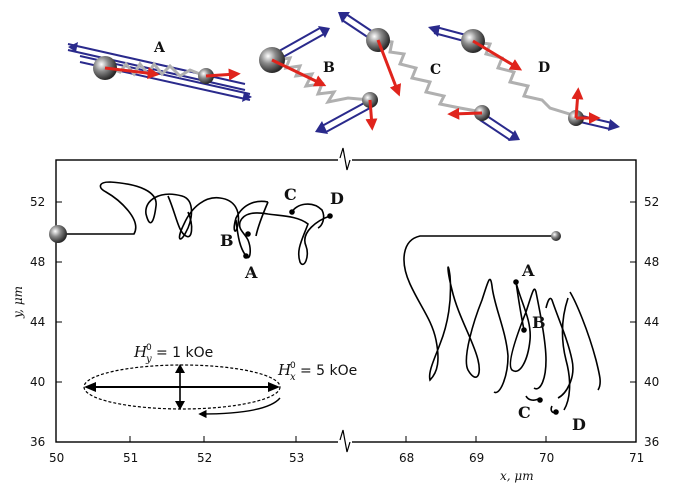 The height and width of the screenshot is (485, 678). Describe the element at coordinates (284, 370) in the screenshot. I see `hx-symbol: H` at that location.